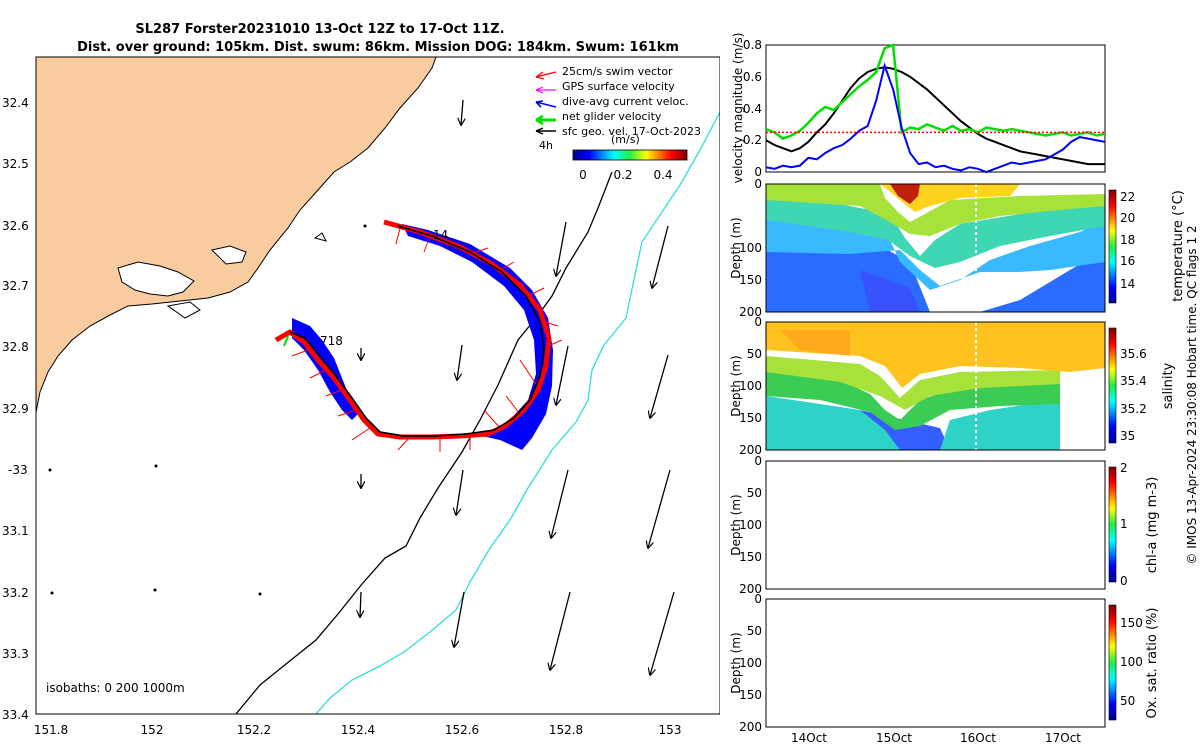  Describe the element at coordinates (1127, 218) in the screenshot. I see `temp-cb-tick: 20` at that location.